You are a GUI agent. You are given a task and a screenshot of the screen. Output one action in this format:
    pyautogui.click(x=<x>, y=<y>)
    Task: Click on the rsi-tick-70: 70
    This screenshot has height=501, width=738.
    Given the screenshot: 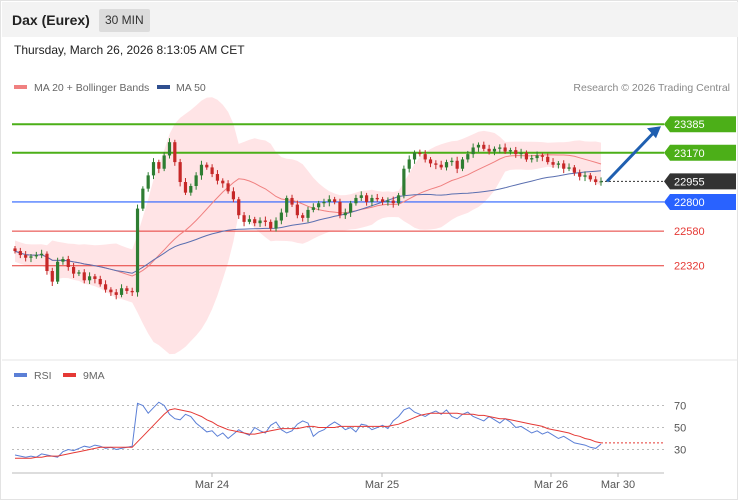 What is the action you would take?
    pyautogui.click(x=680, y=407)
    